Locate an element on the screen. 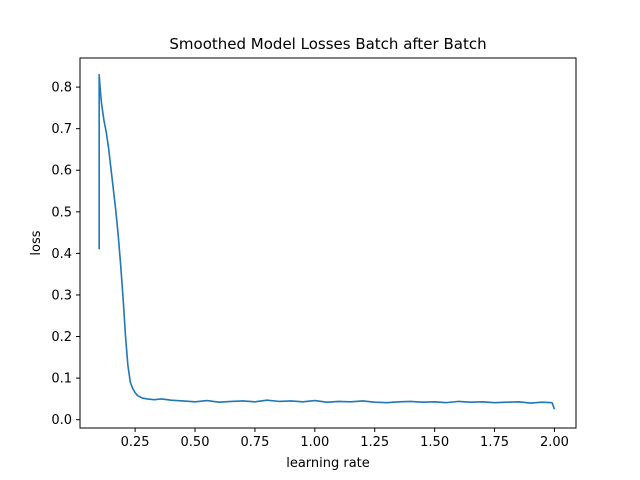 Image resolution: width=640 pixels, height=480 pixels. x-tick-label: 2.00 is located at coordinates (554, 442).